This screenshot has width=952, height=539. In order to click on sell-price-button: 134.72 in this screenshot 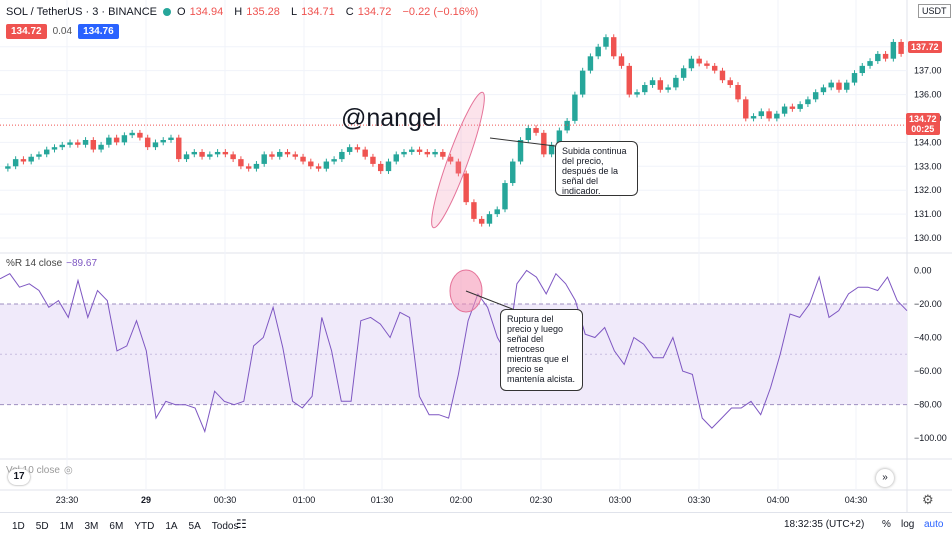, I will do `click(26, 31)`.